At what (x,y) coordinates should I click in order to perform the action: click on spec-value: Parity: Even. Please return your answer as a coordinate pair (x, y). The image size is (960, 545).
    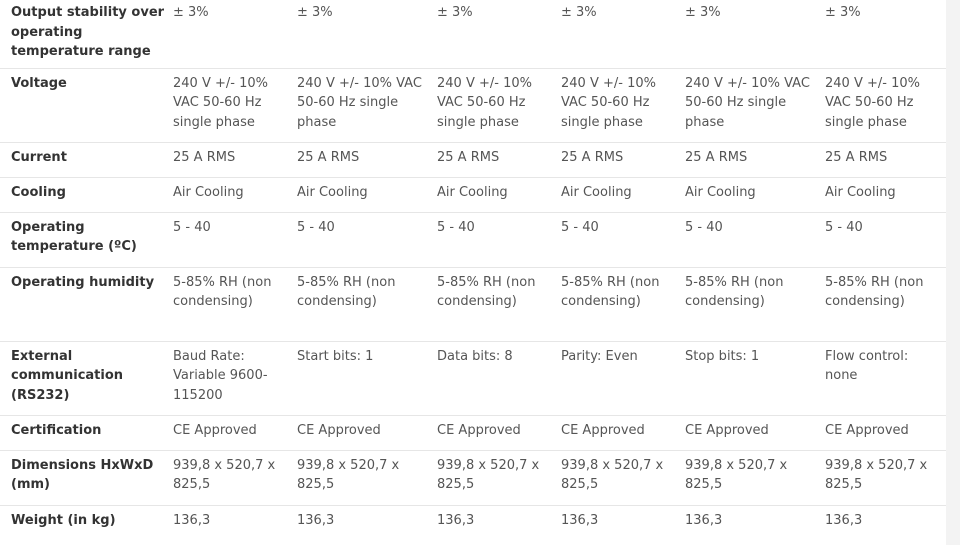
    Looking at the image, I should click on (623, 377).